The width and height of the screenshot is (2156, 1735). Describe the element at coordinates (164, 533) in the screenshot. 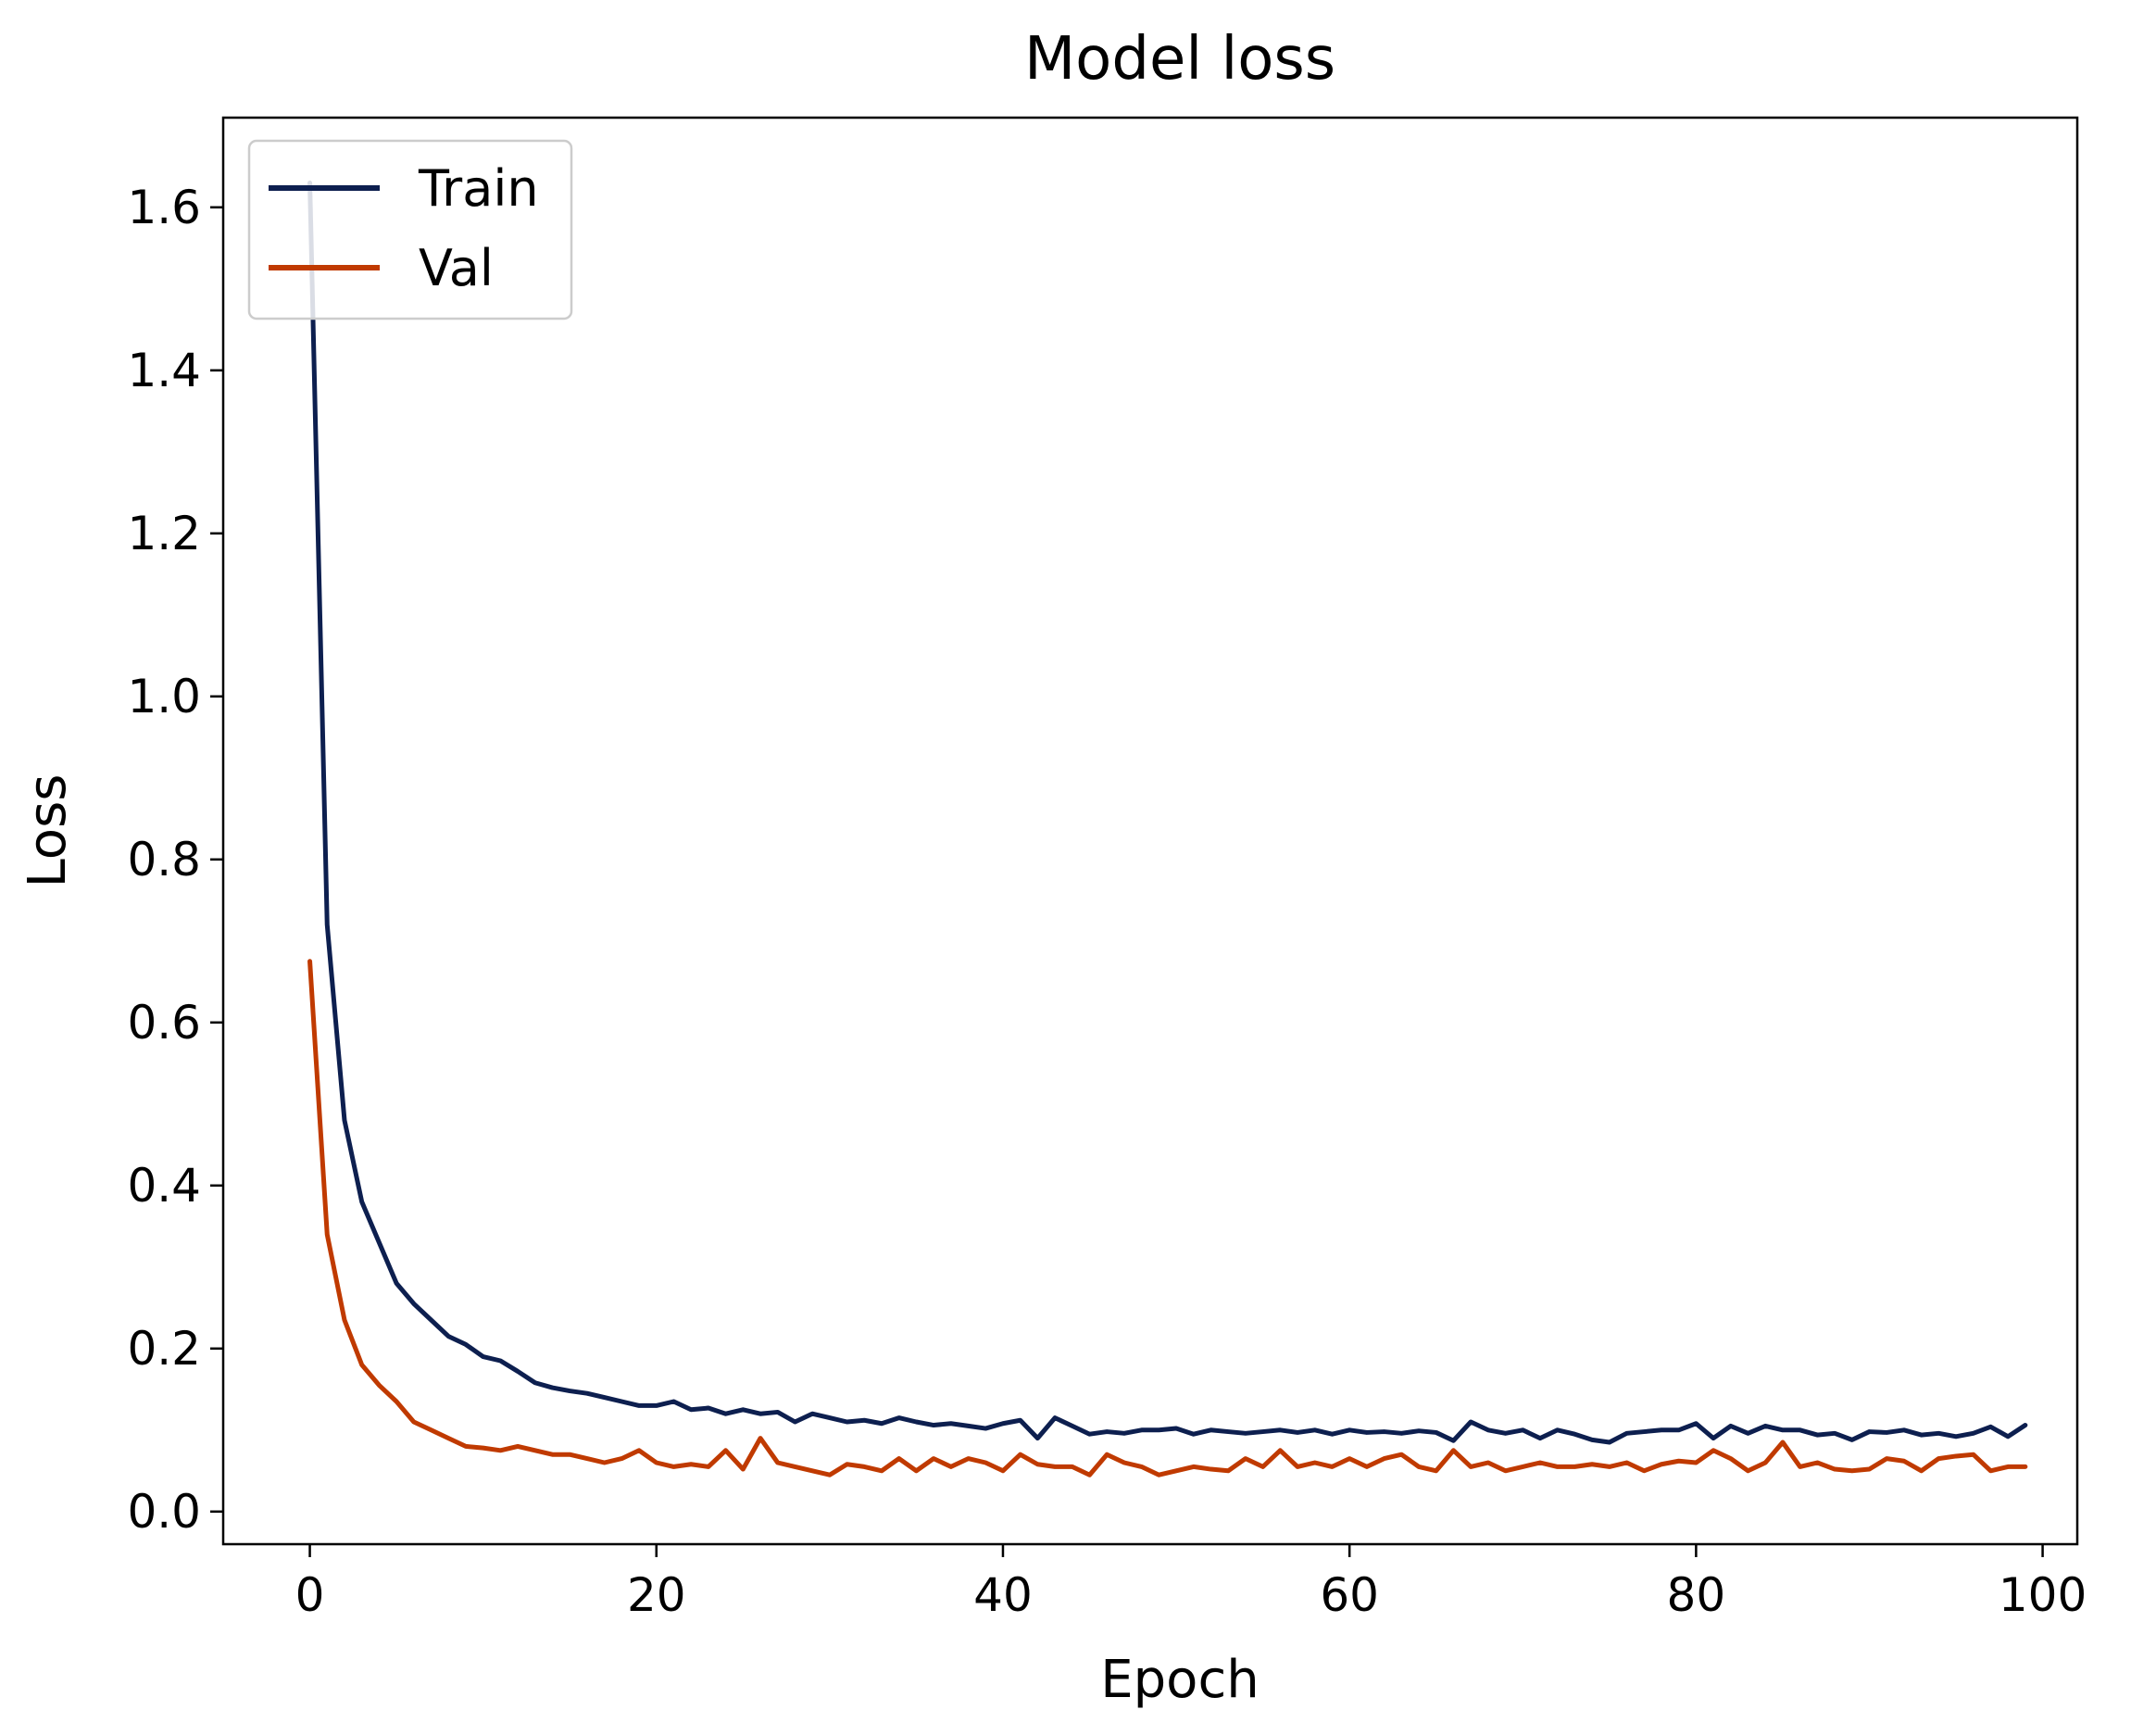

I see `y-tick-label: 1.2` at that location.